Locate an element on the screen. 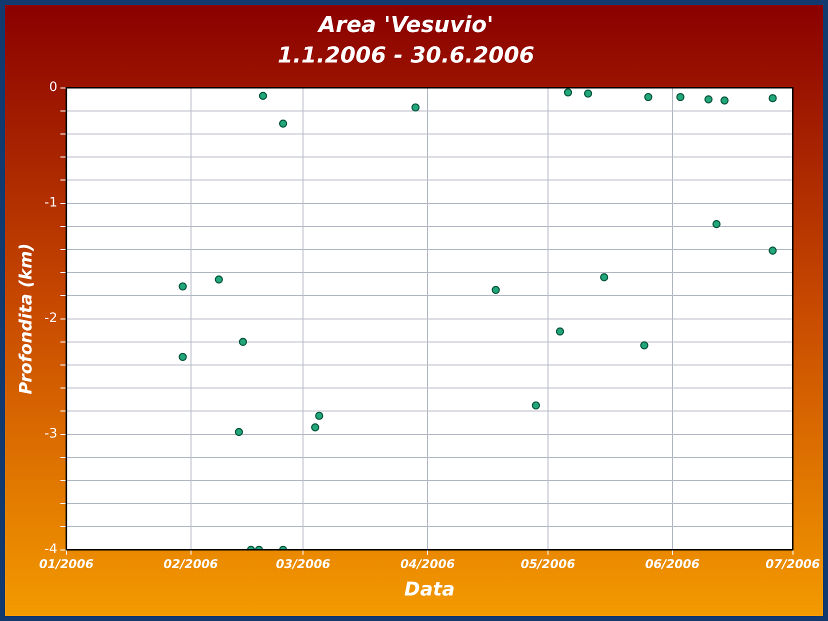 The height and width of the screenshot is (621, 828). chart-subtitle: 1.1.2006 - 30.6.2006 is located at coordinates (406, 55).